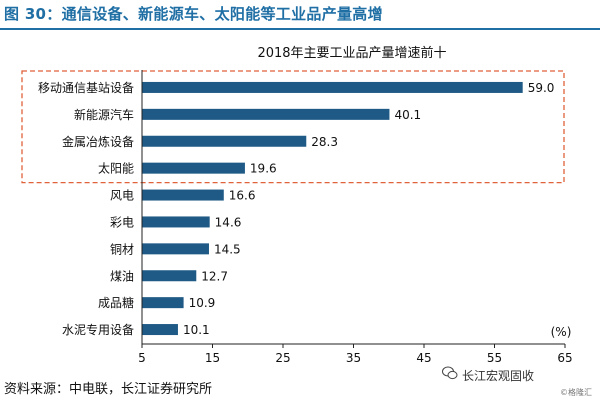 This screenshot has height=401, width=600. What do you see at coordinates (541, 88) in the screenshot?
I see `value-label: 59.0` at bounding box center [541, 88].